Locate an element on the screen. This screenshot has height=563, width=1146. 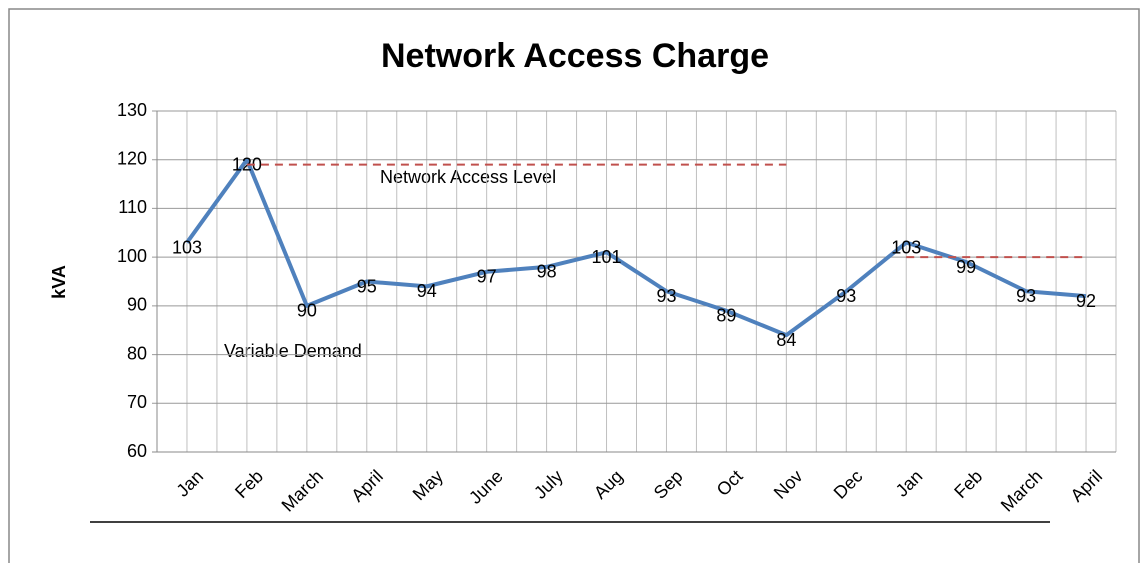
x-tick-label: Sep is located at coordinates (668, 484).